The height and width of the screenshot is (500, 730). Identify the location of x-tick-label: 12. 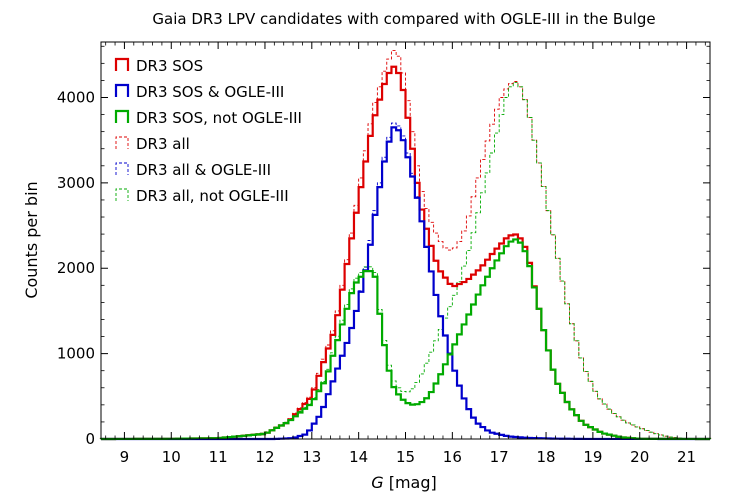
(264, 457).